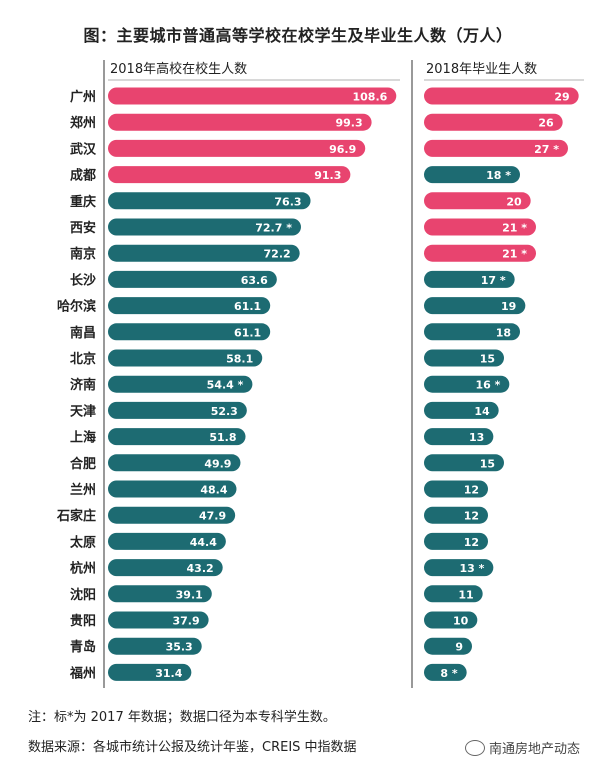 The height and width of the screenshot is (773, 596). Describe the element at coordinates (83, 438) in the screenshot. I see `category-label: 上海` at that location.